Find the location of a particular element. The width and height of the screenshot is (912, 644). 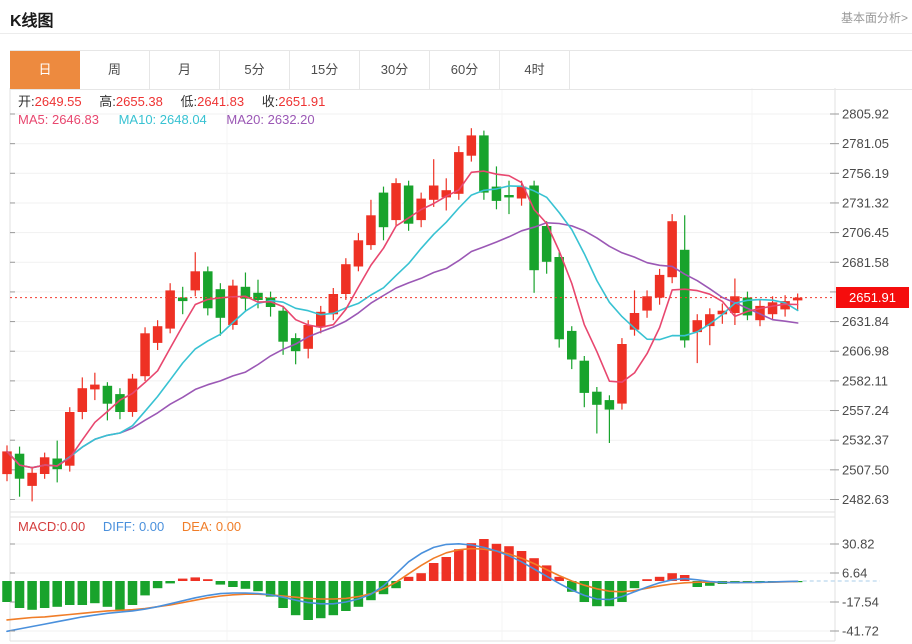

y-axis-label: -41.72 is located at coordinates (860, 631).